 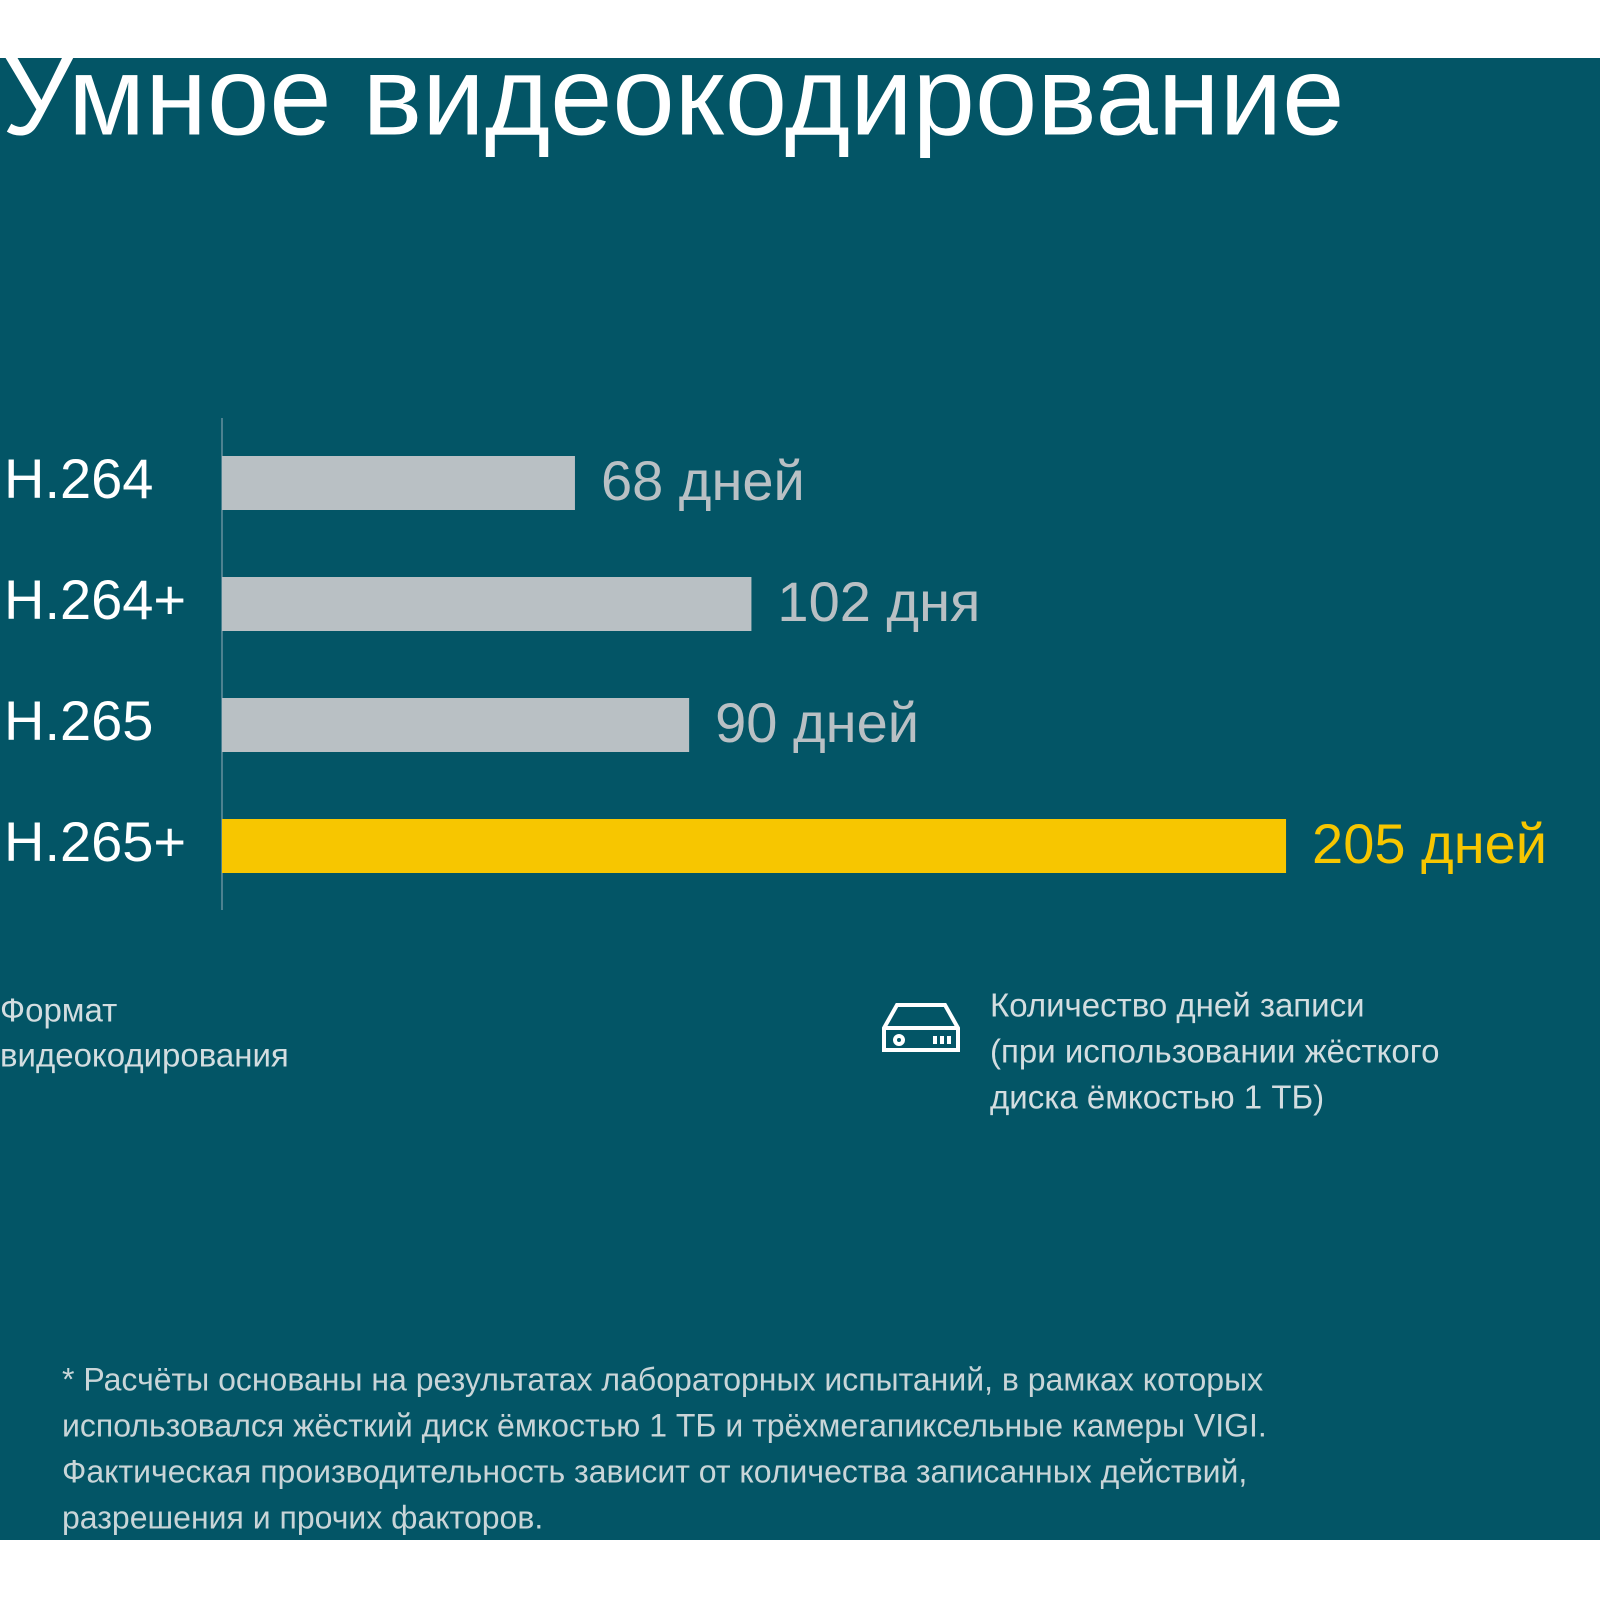 I want to click on category-label: H.265+, so click(x=95, y=841).